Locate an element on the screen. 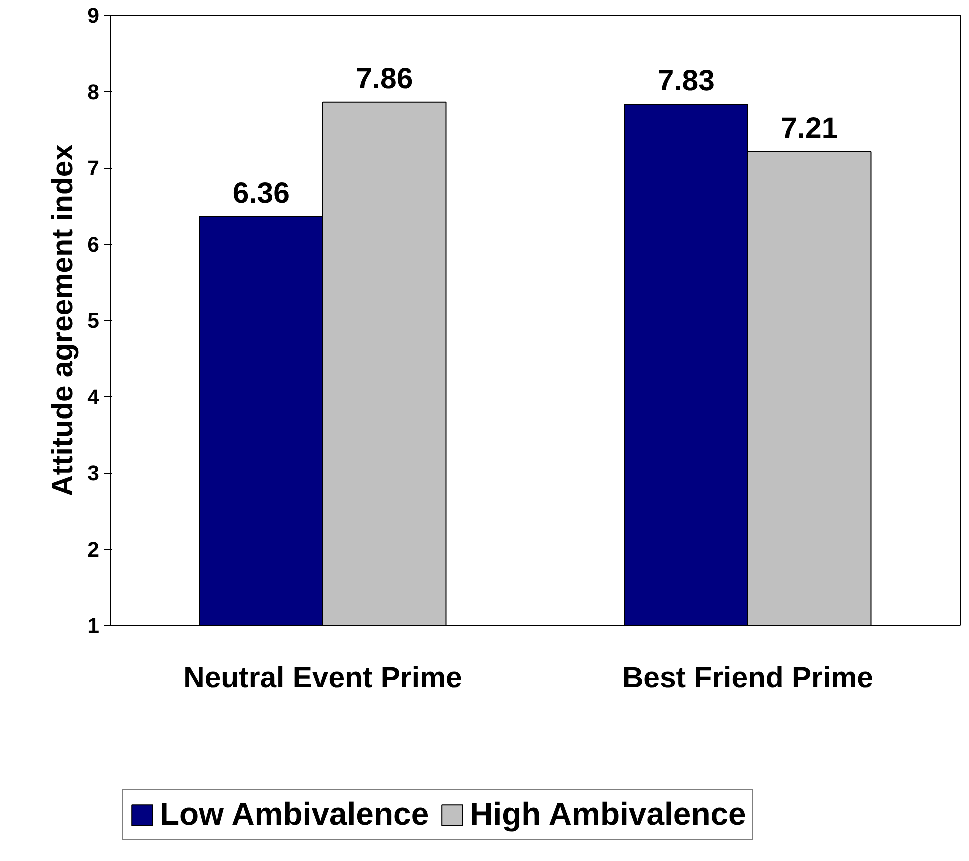 The width and height of the screenshot is (969, 861). y-tick-label: 7 is located at coordinates (94, 168).